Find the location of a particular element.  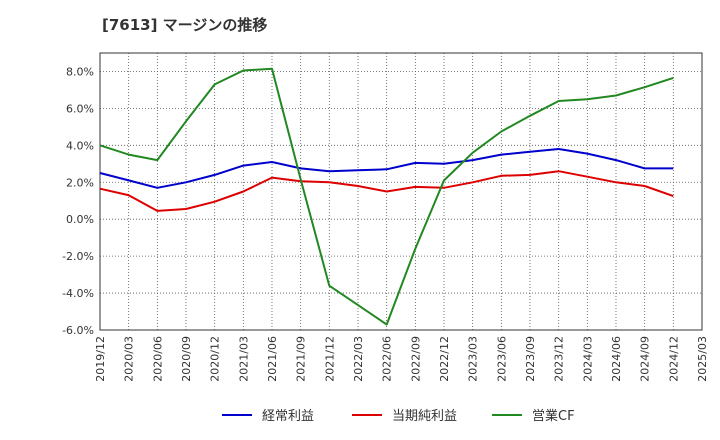

y-tick-label: -4.0% is located at coordinates (78, 293).